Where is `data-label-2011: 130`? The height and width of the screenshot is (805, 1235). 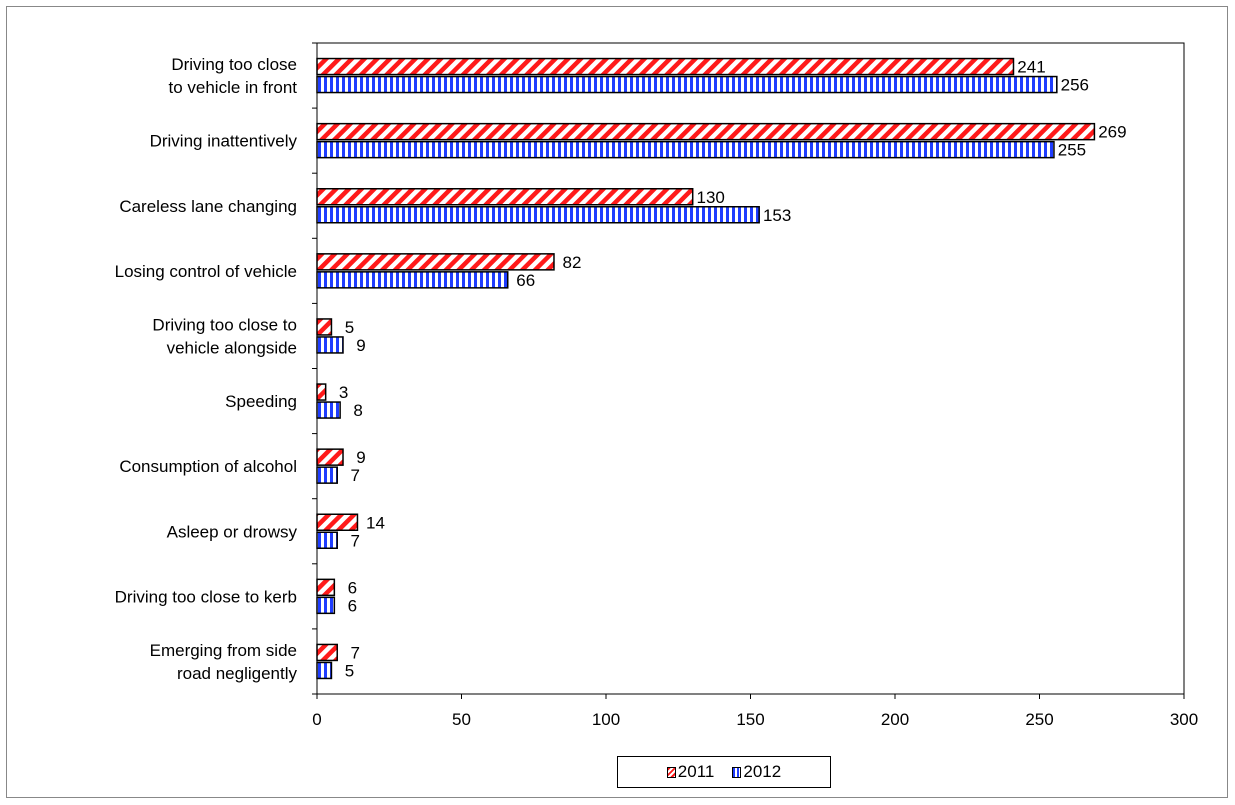 data-label-2011: 130 is located at coordinates (711, 197).